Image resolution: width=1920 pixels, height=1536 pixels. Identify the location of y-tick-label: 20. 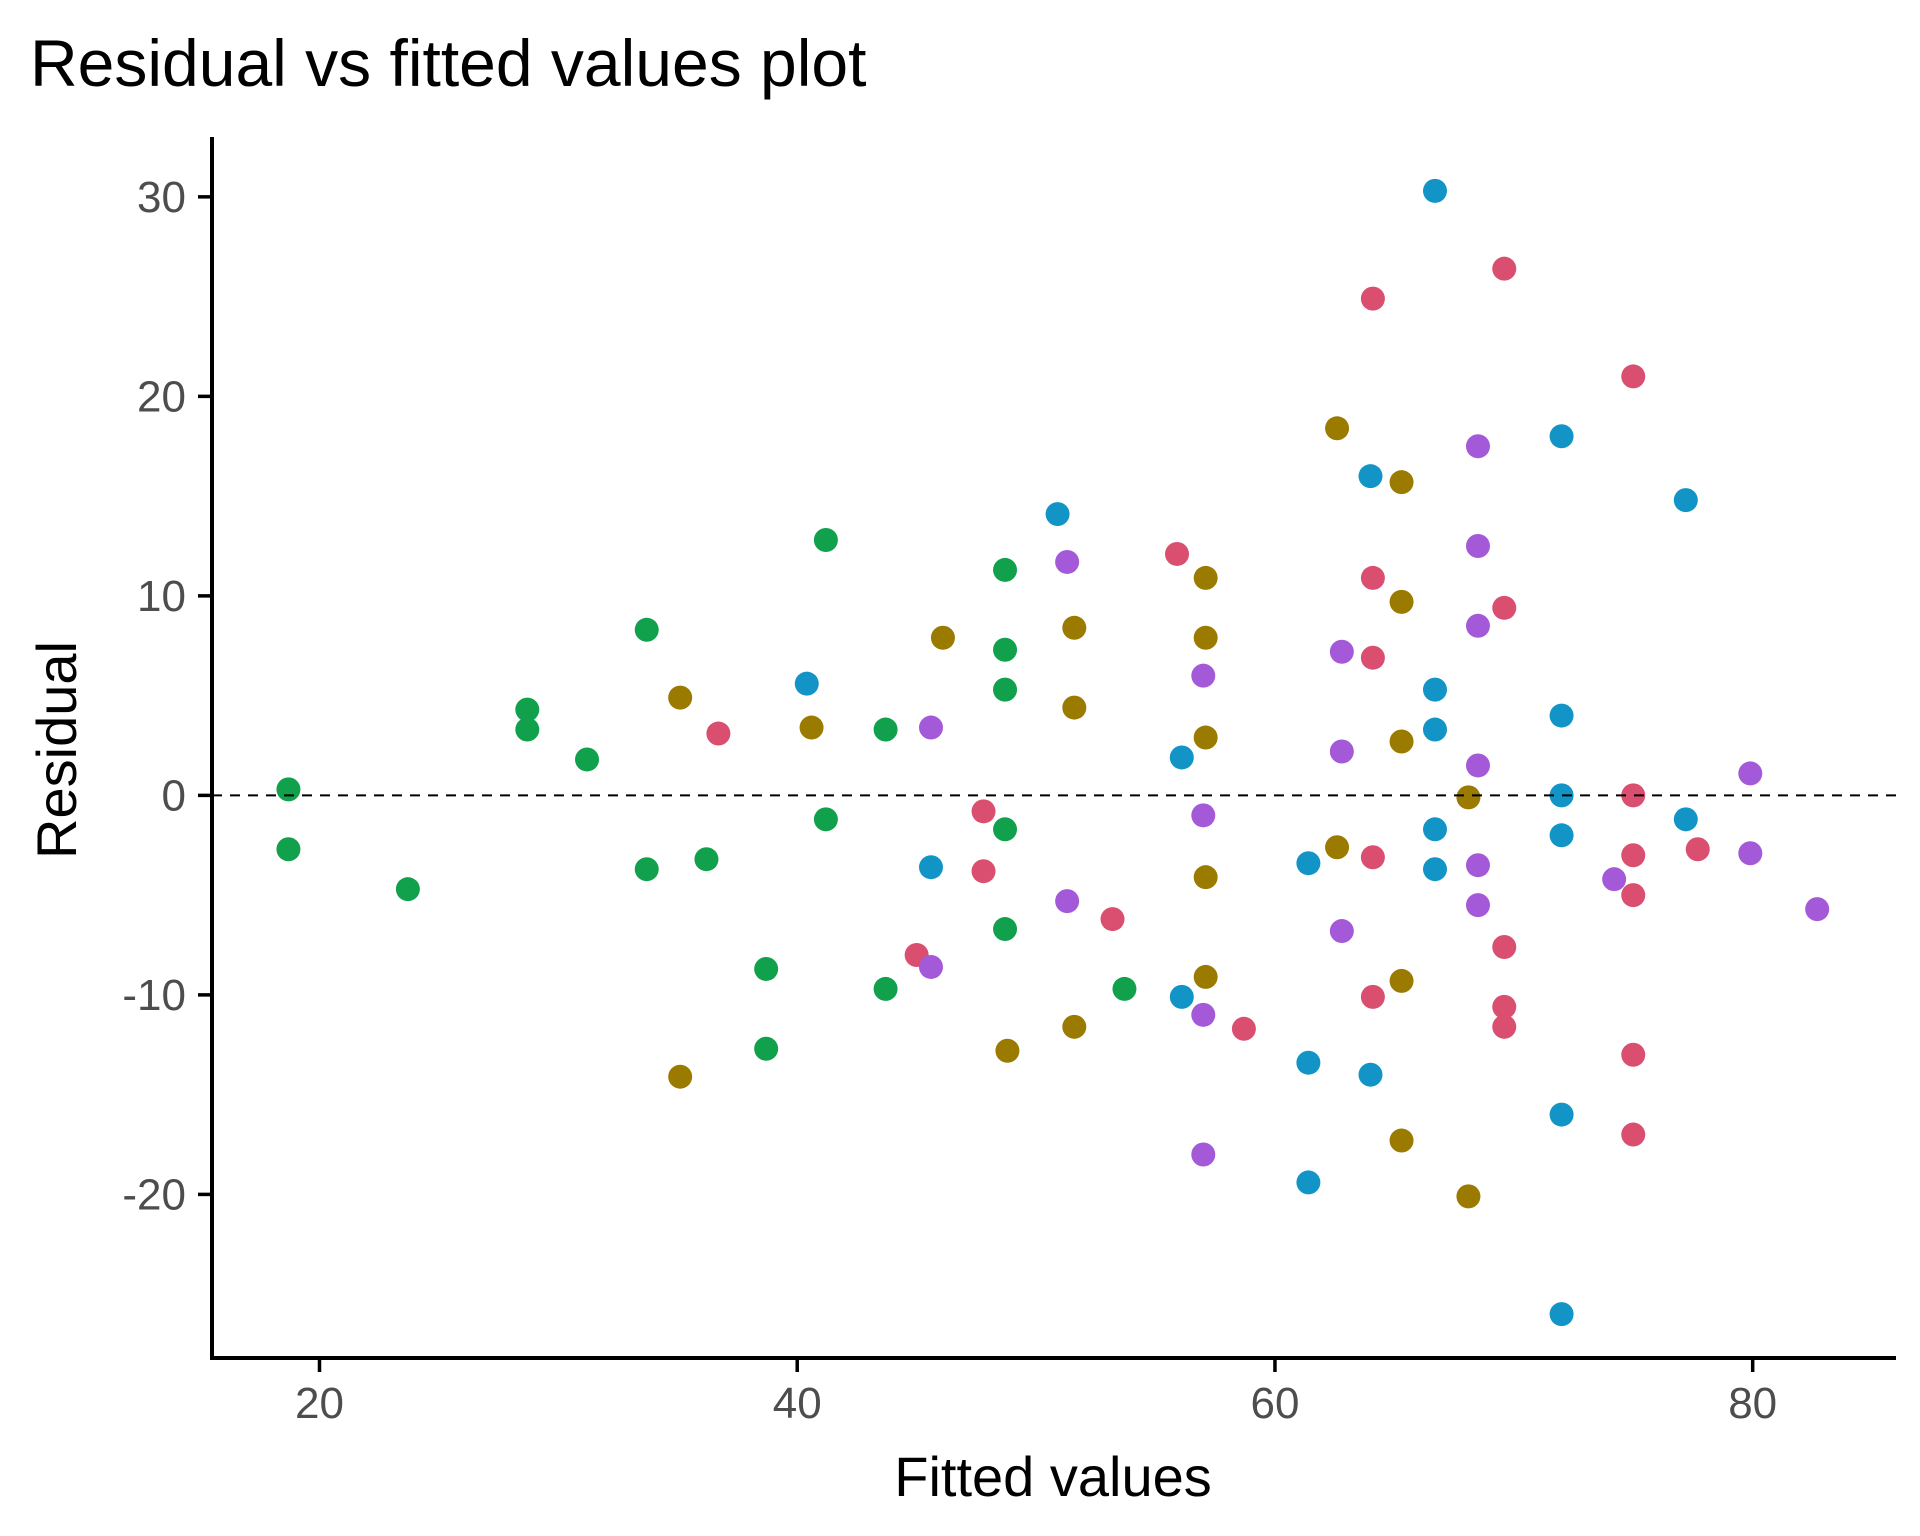
(161, 396).